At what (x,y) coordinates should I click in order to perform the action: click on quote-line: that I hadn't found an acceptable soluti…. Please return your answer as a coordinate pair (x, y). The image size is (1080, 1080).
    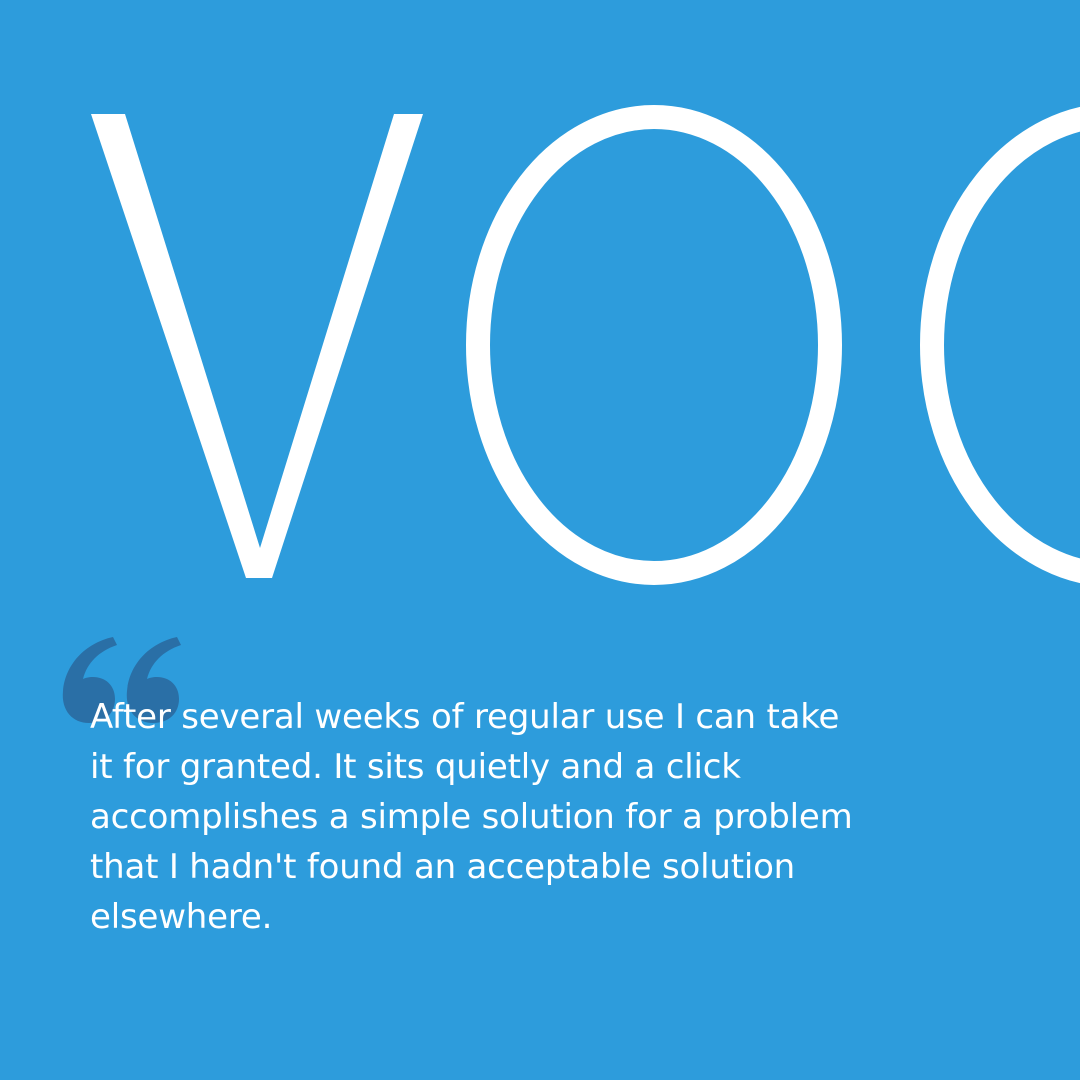
    Looking at the image, I should click on (443, 867).